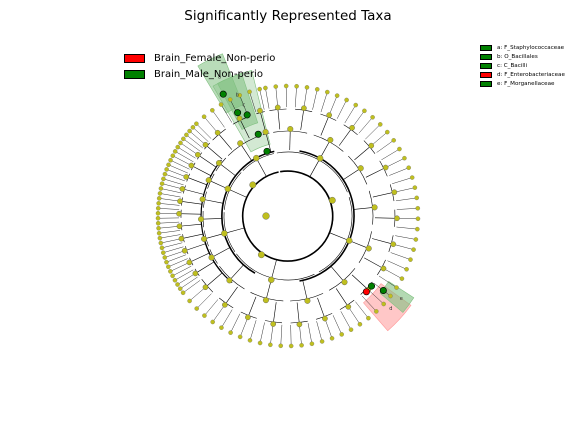 The image size is (576, 432). What do you see at coordinates (397, 296) in the screenshot?
I see `clade-shade-e` at bounding box center [397, 296].